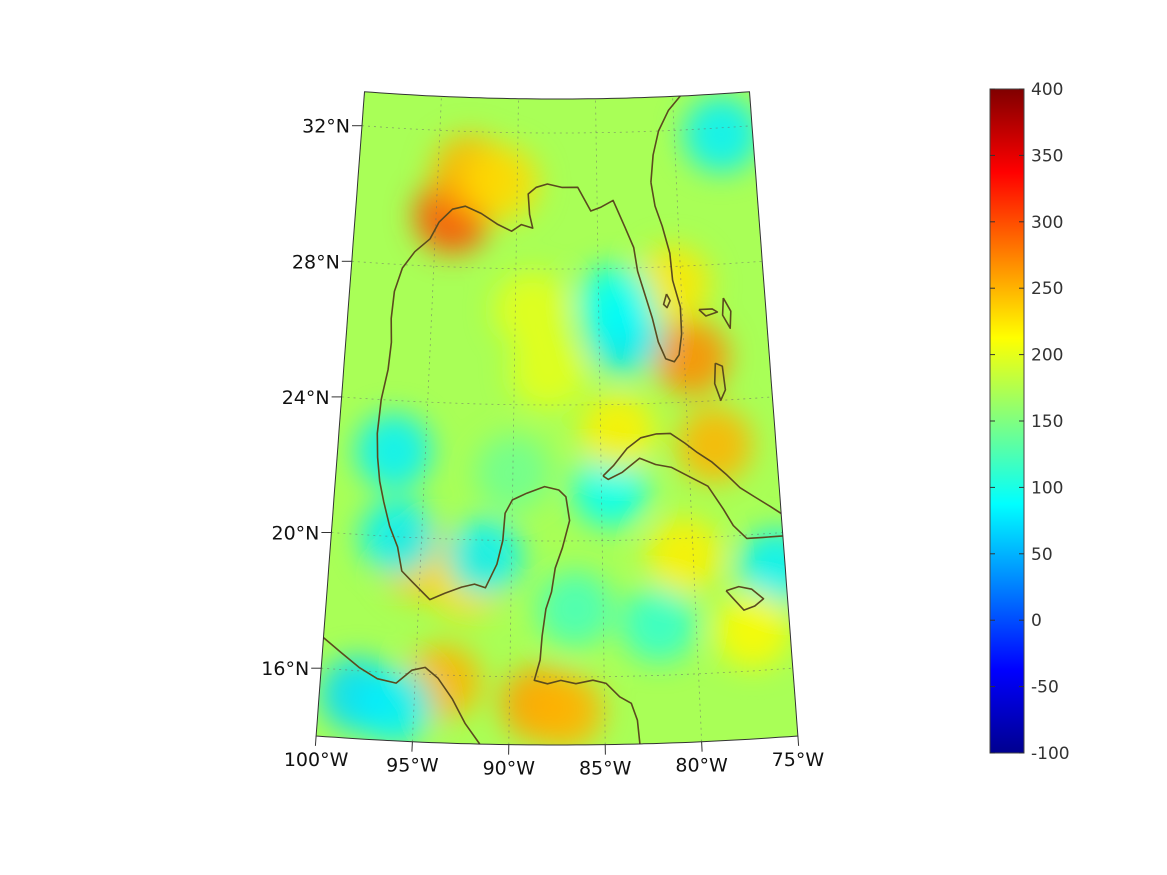  What do you see at coordinates (554, 764) in the screenshot?
I see `longitude-tick-labels: 100°W 95°W 90°W 85°W 80°W 75°W` at bounding box center [554, 764].